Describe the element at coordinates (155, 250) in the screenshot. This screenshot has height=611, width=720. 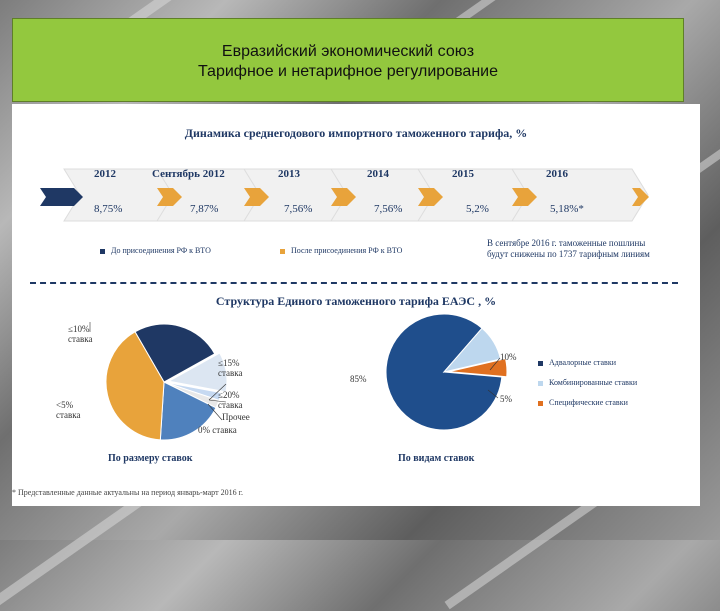
I see `legend-before-wto: До присоединения РФ к ВТО` at that location.